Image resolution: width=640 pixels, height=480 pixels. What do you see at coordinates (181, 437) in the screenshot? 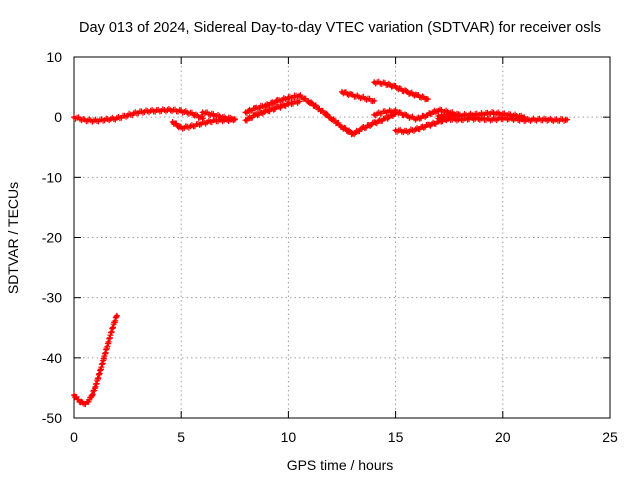
I see `x-tick-label: 5` at bounding box center [181, 437].